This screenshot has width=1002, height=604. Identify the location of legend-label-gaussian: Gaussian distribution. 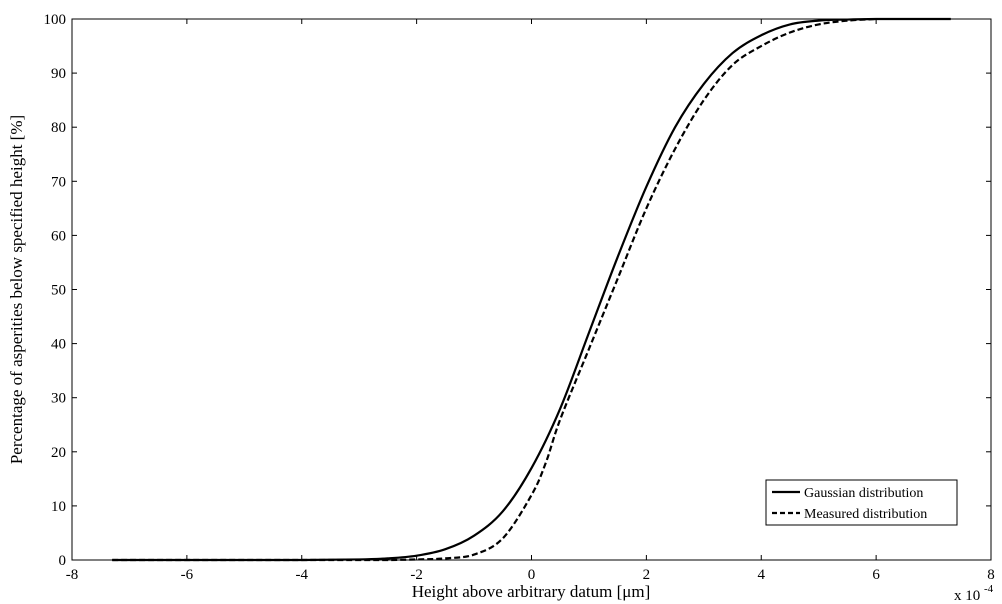
(863, 493).